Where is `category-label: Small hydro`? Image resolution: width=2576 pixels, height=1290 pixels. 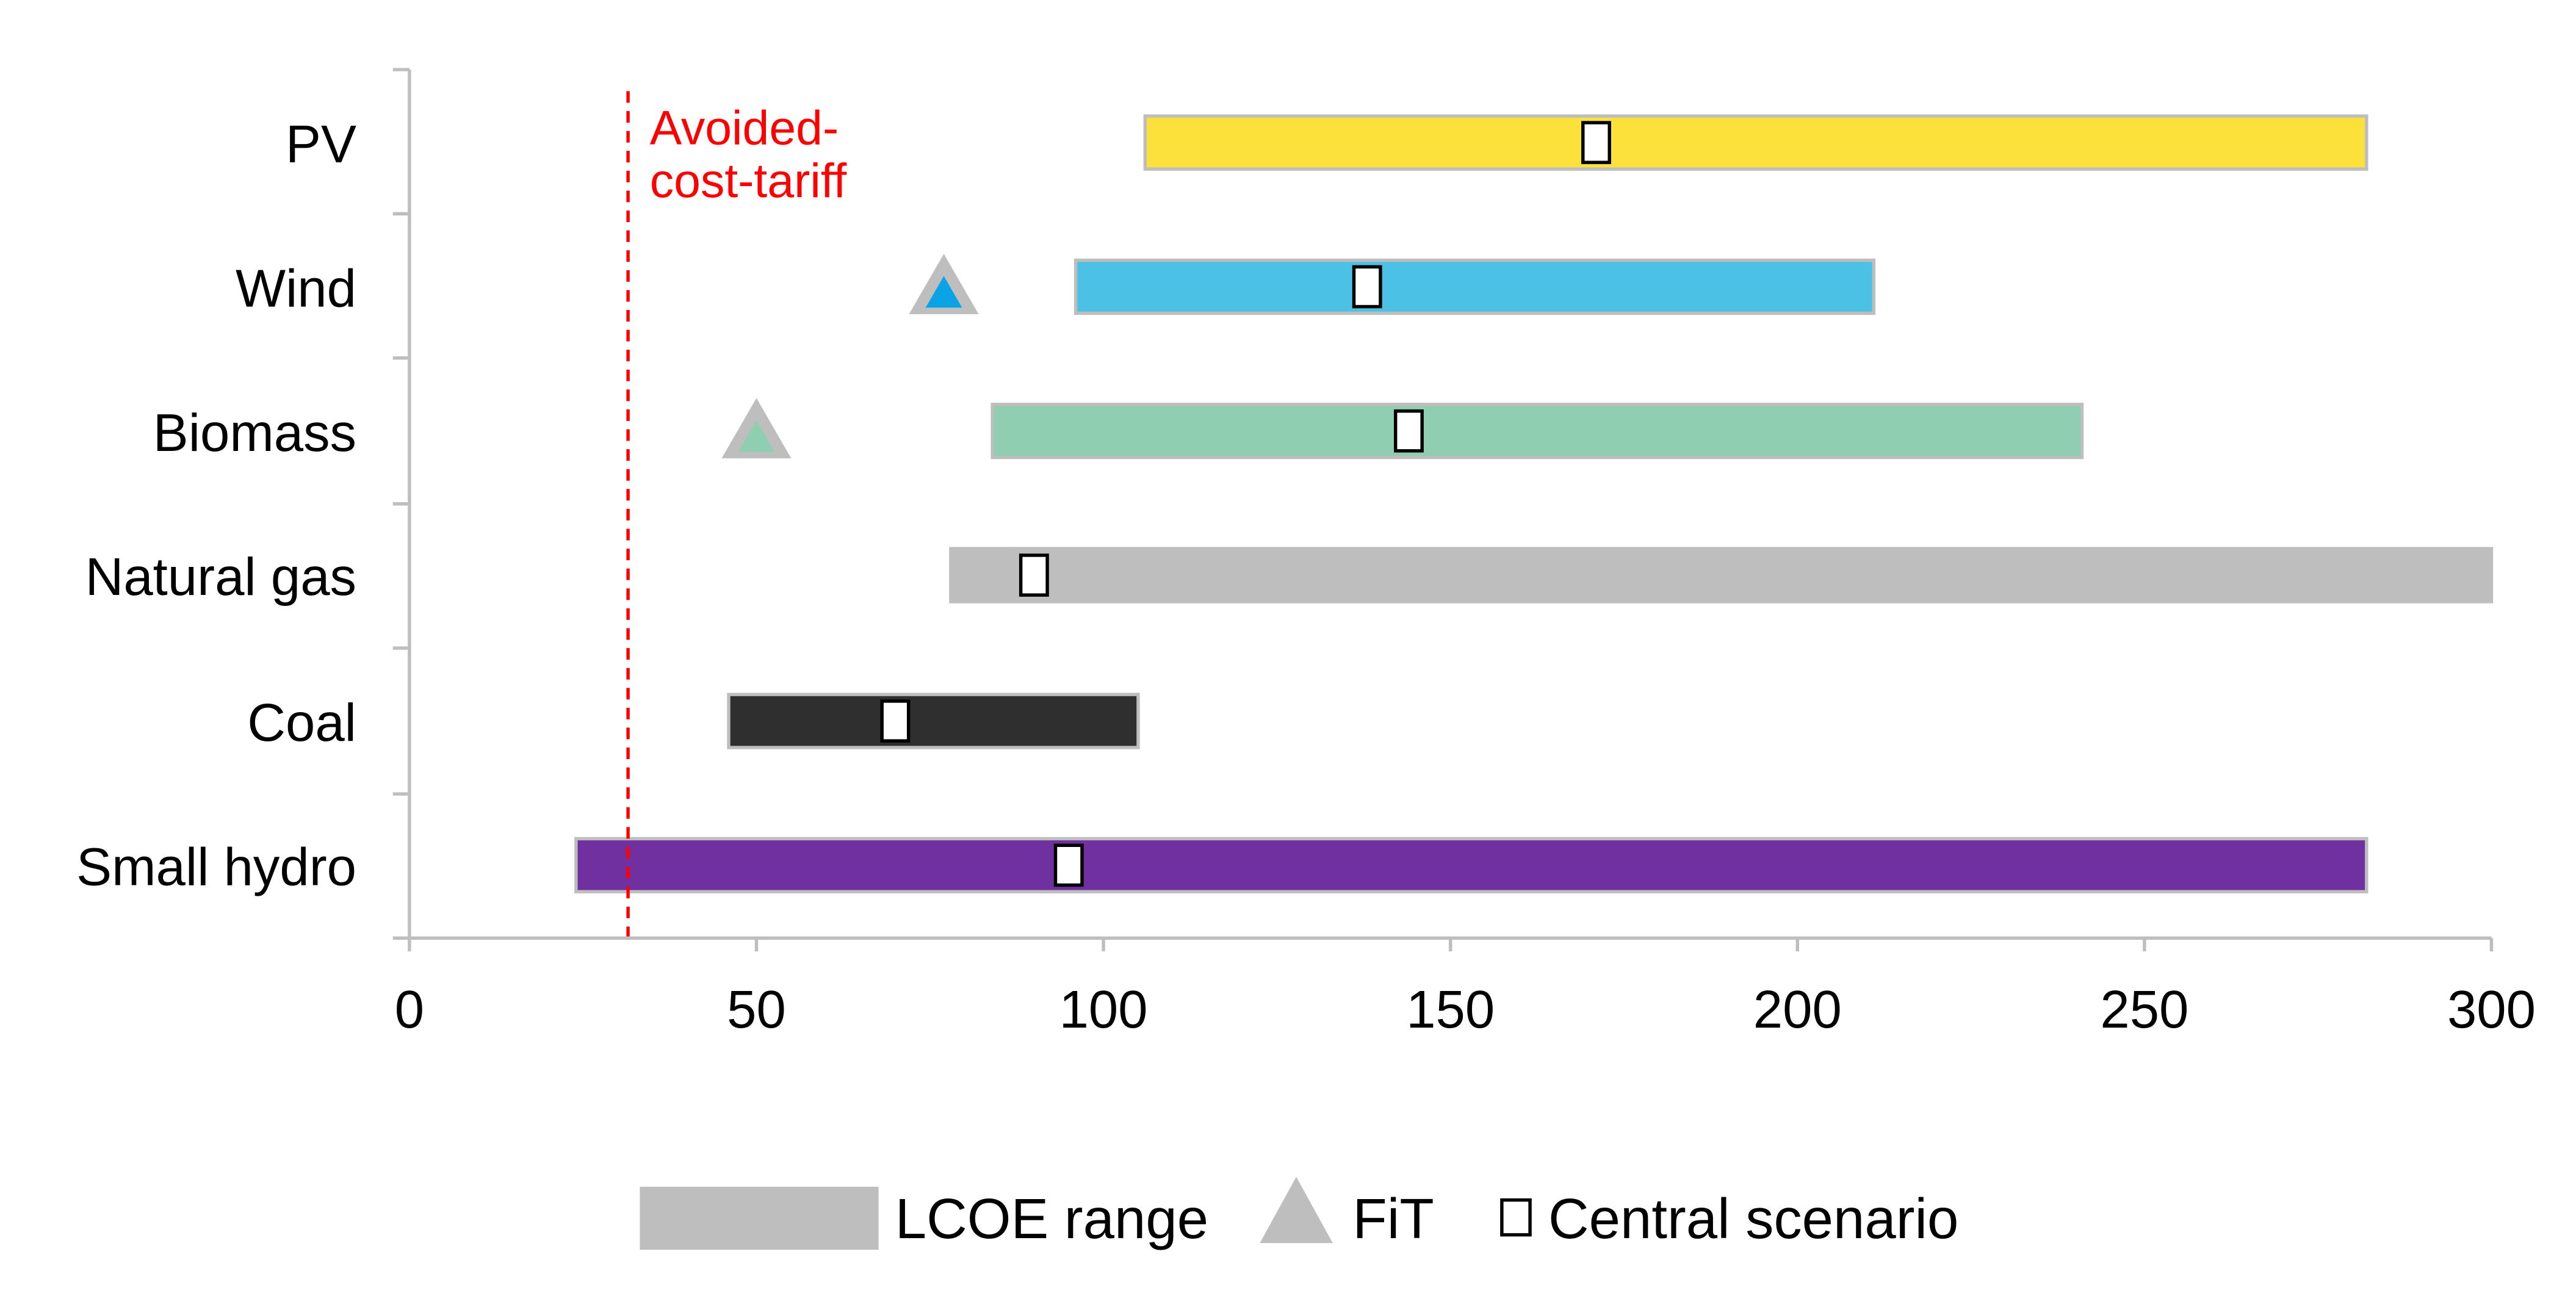 category-label: Small hydro is located at coordinates (216, 866).